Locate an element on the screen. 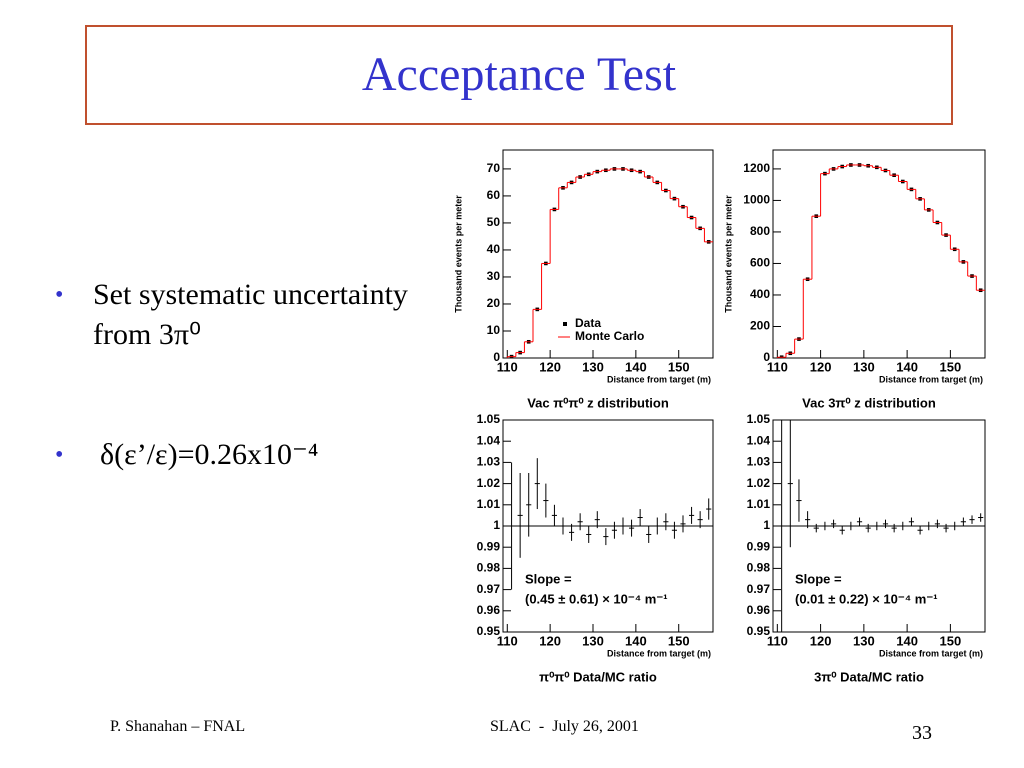 Image resolution: width=1024 pixels, height=768 pixels. bullet-text: δ(ε’/ε)=0.26x10⁻⁴ is located at coordinates (209, 454).